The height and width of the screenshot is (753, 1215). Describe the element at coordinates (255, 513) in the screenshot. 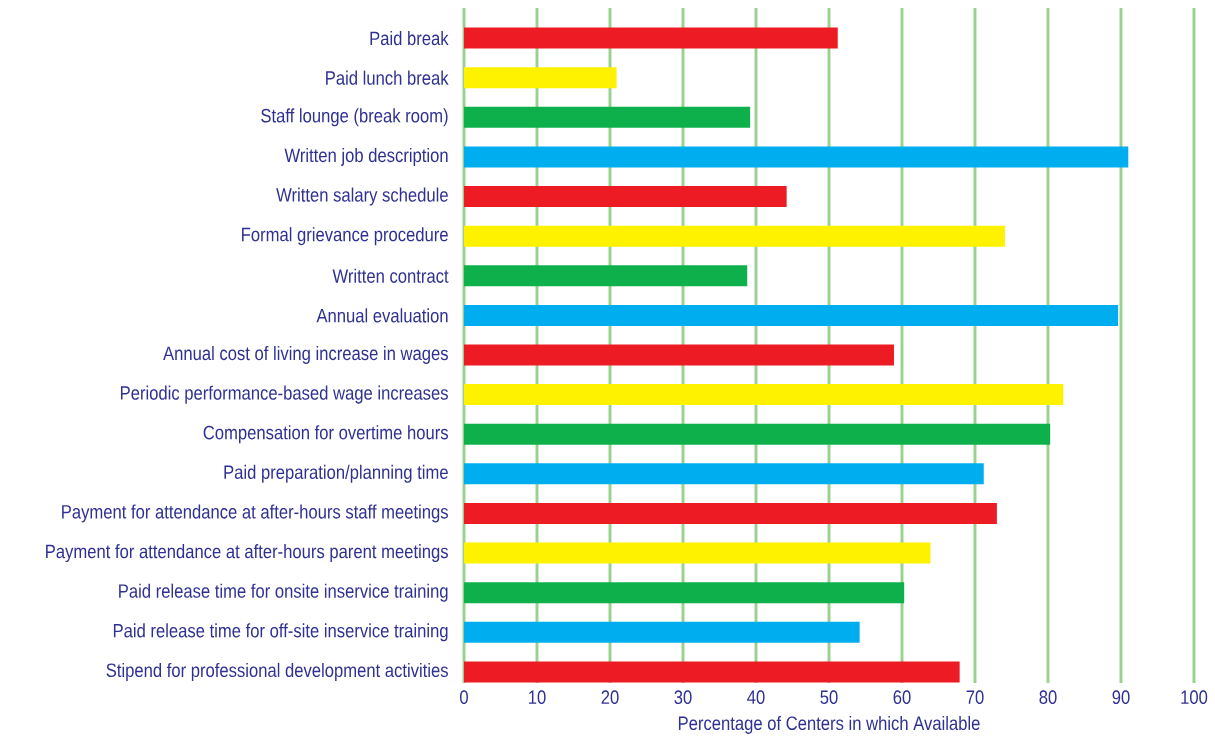

I see `y-tick-label: Payment for attendance at after-hours staff meetings` at that location.